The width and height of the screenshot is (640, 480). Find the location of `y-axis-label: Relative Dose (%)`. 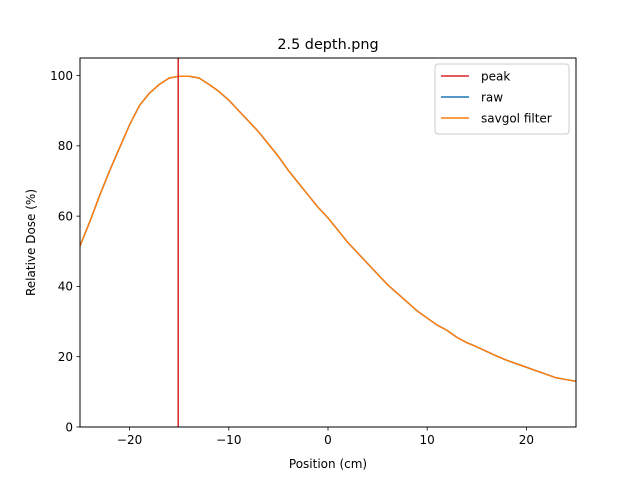

y-axis-label: Relative Dose (%) is located at coordinates (31, 242).